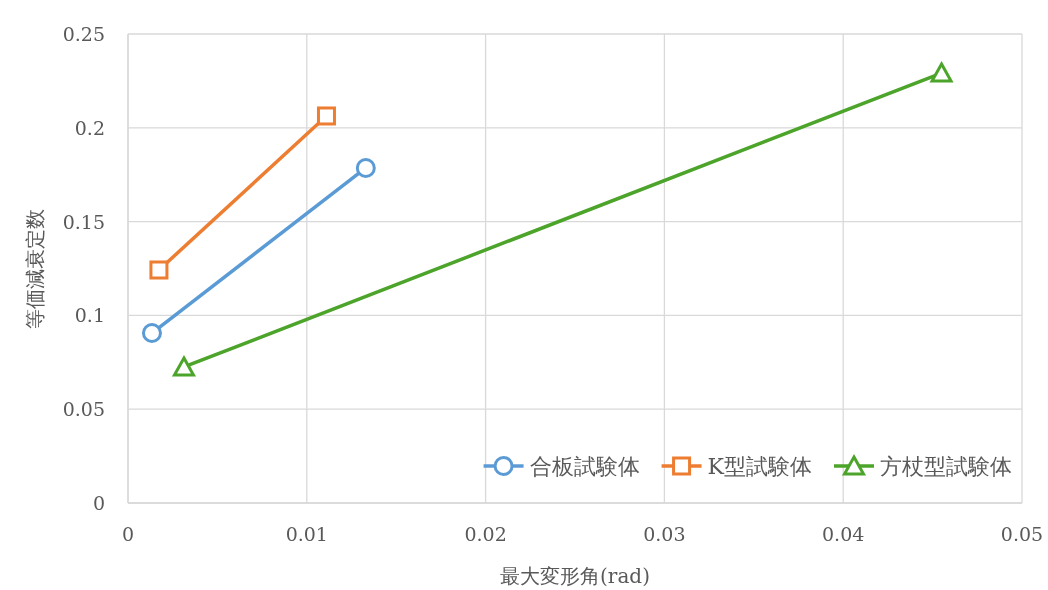 The image size is (1048, 590). What do you see at coordinates (1022, 534) in the screenshot?
I see `x-tick-label: 0.05` at bounding box center [1022, 534].